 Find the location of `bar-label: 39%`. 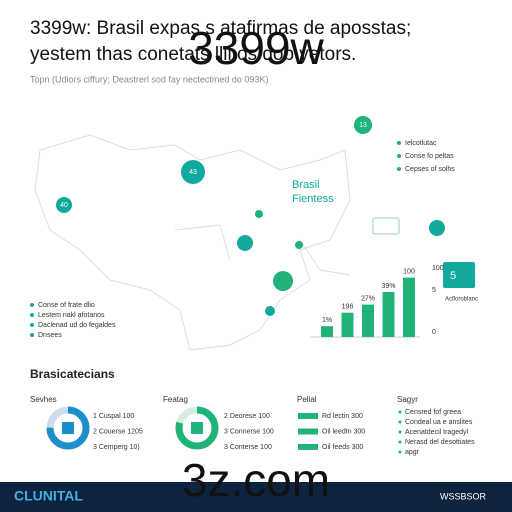

bar-label: 39% is located at coordinates (388, 286).